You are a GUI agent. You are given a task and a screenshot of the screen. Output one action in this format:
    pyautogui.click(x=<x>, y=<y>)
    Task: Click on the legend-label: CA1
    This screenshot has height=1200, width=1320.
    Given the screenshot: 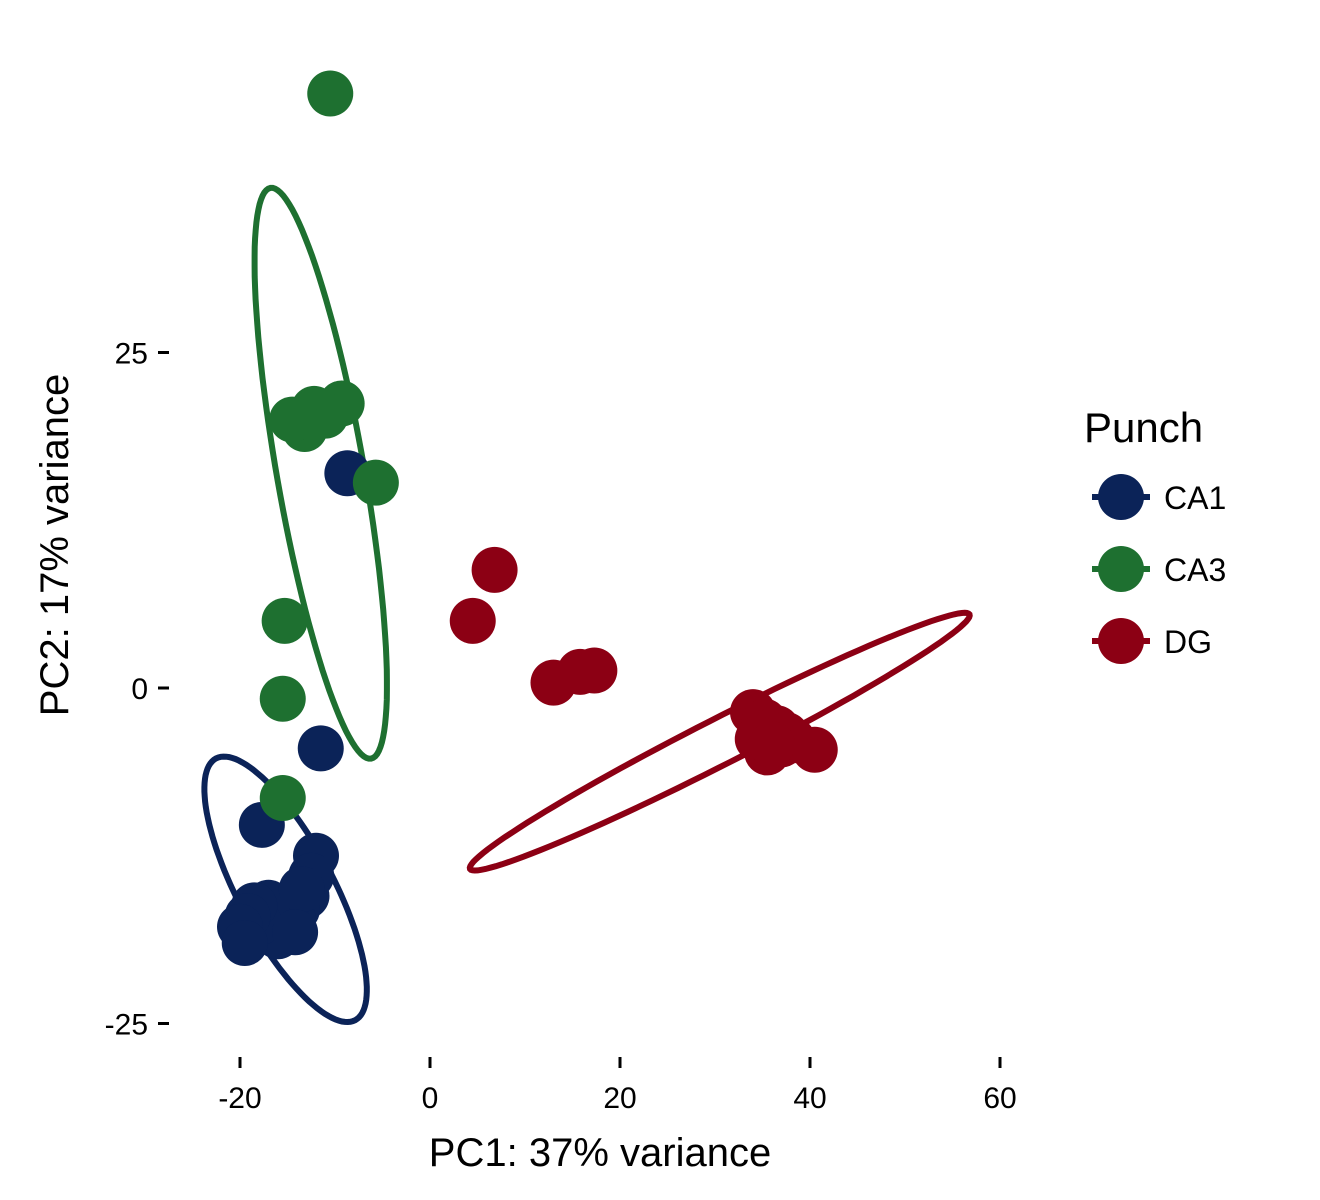 What is the action you would take?
    pyautogui.click(x=1195, y=498)
    